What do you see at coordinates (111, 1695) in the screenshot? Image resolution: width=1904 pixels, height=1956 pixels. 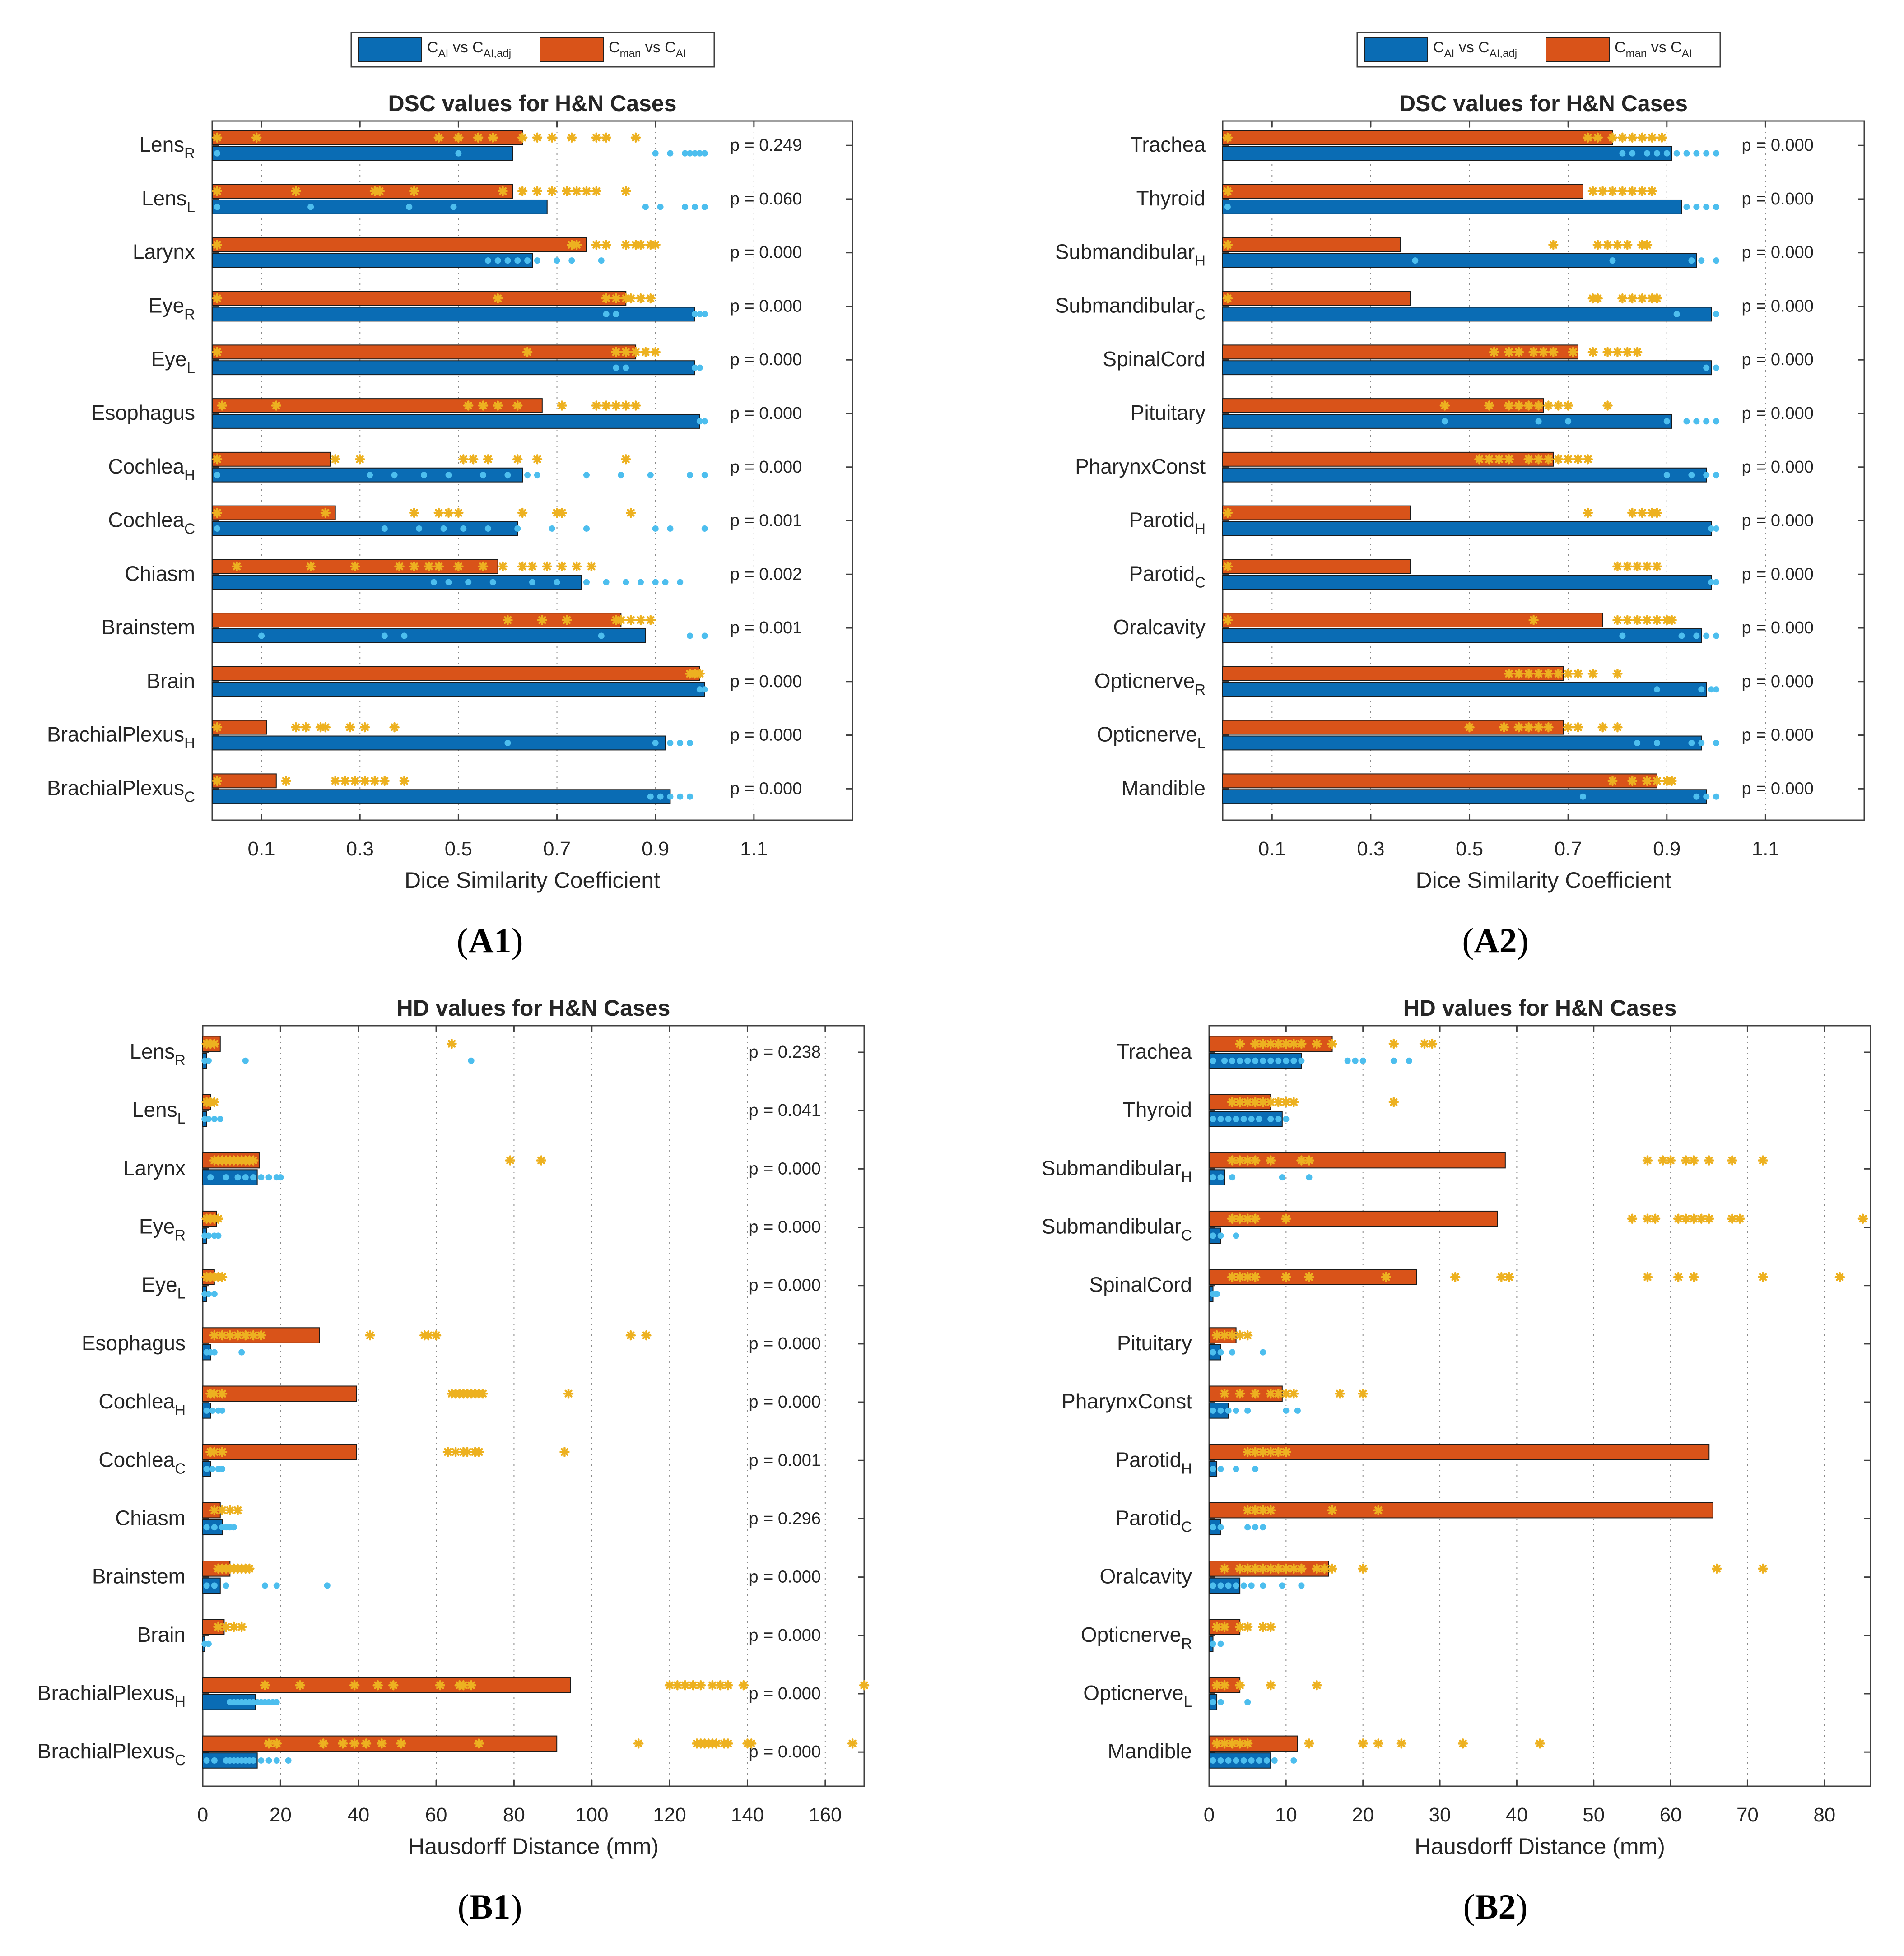 I see `category-label: BrachialPlexusH` at bounding box center [111, 1695].